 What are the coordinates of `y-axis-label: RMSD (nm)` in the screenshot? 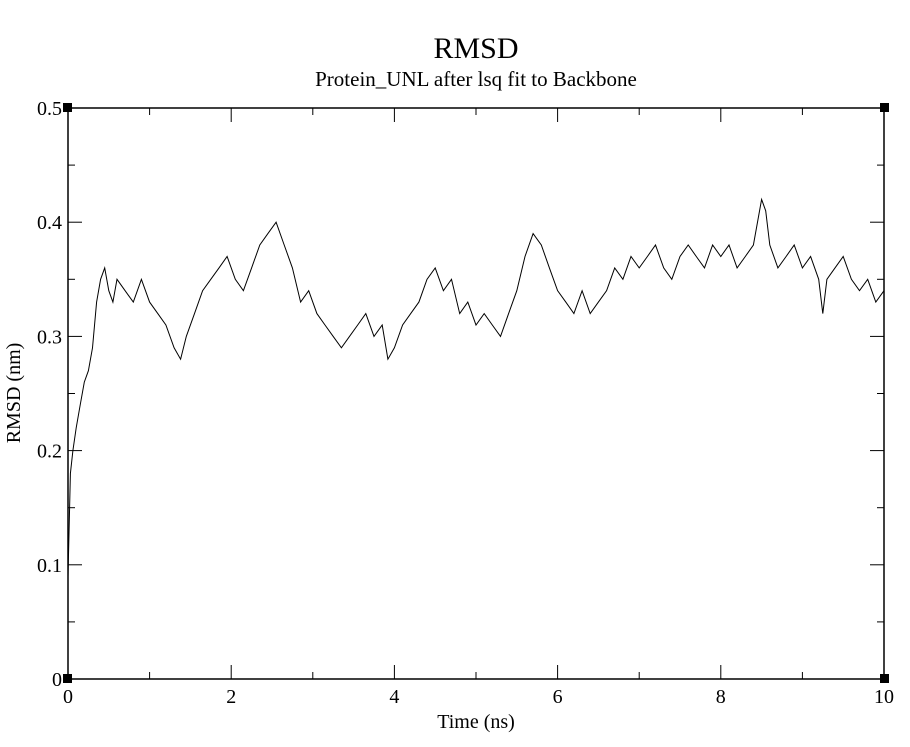 It's located at (14, 393).